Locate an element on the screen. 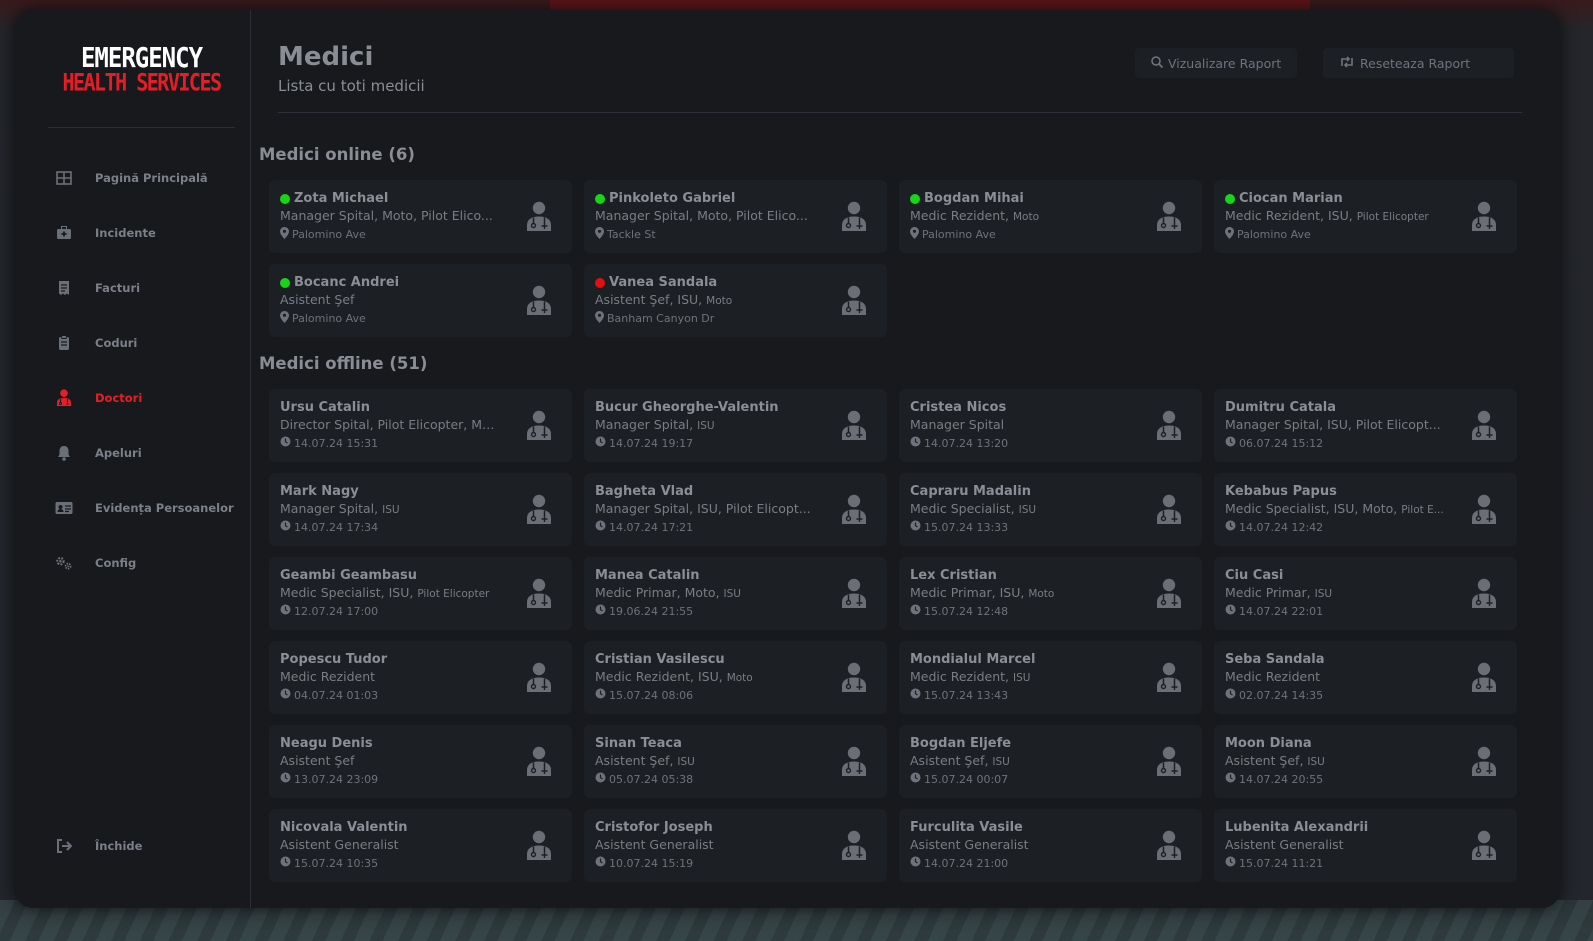 This screenshot has height=941, width=1593. doctor-name-text: Geambi Geambasu is located at coordinates (348, 575).